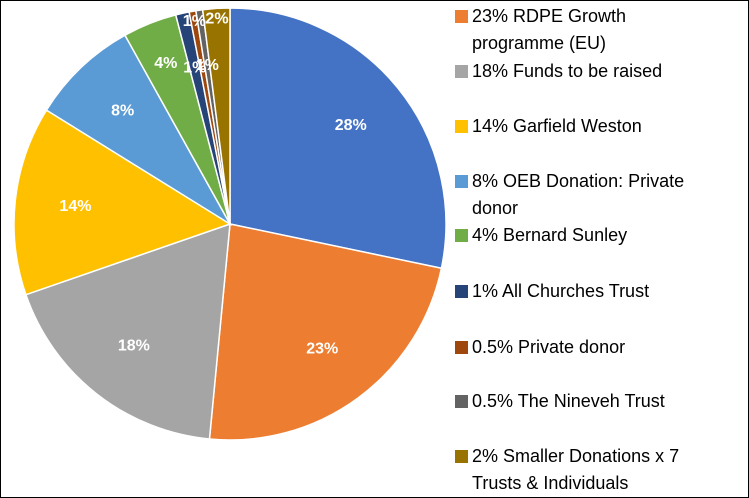 The width and height of the screenshot is (749, 498). I want to click on data-label: 28%, so click(351, 125).